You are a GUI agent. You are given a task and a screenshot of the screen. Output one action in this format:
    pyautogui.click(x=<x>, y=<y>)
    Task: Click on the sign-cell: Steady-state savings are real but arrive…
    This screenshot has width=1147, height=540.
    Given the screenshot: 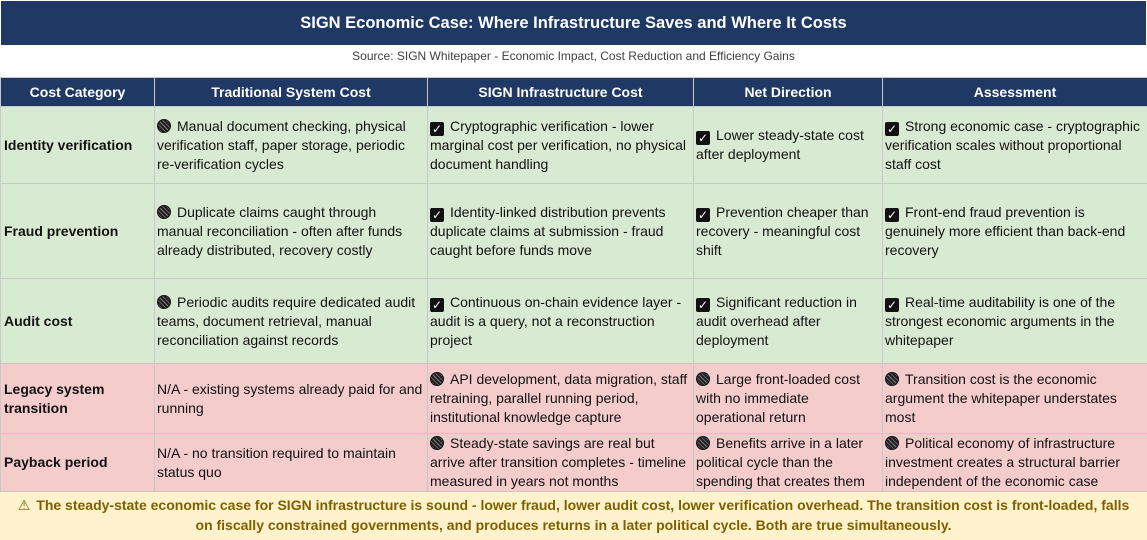 What is the action you would take?
    pyautogui.click(x=560, y=462)
    